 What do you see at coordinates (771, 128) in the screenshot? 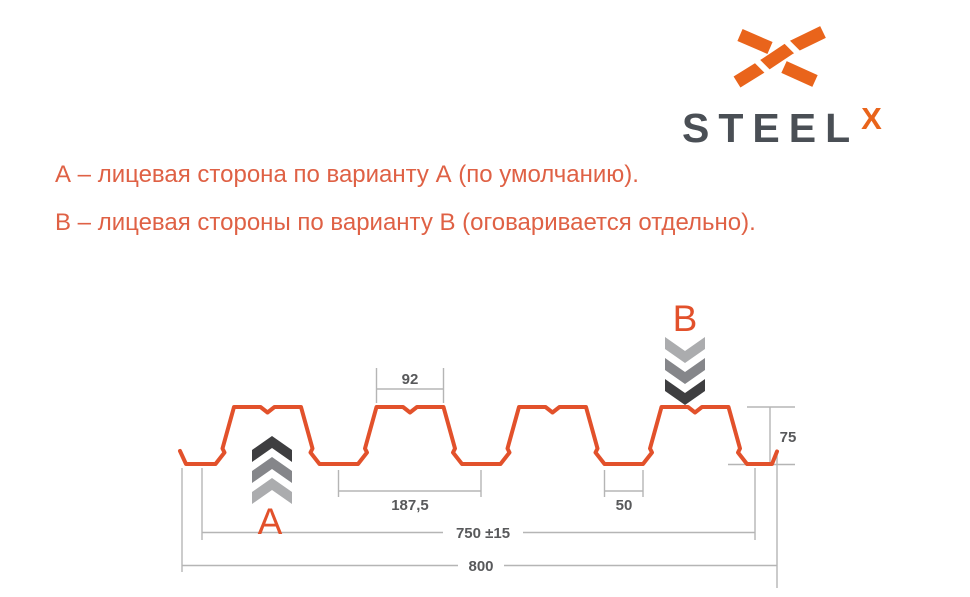
I see `logo-brand-text: STEEL` at bounding box center [771, 128].